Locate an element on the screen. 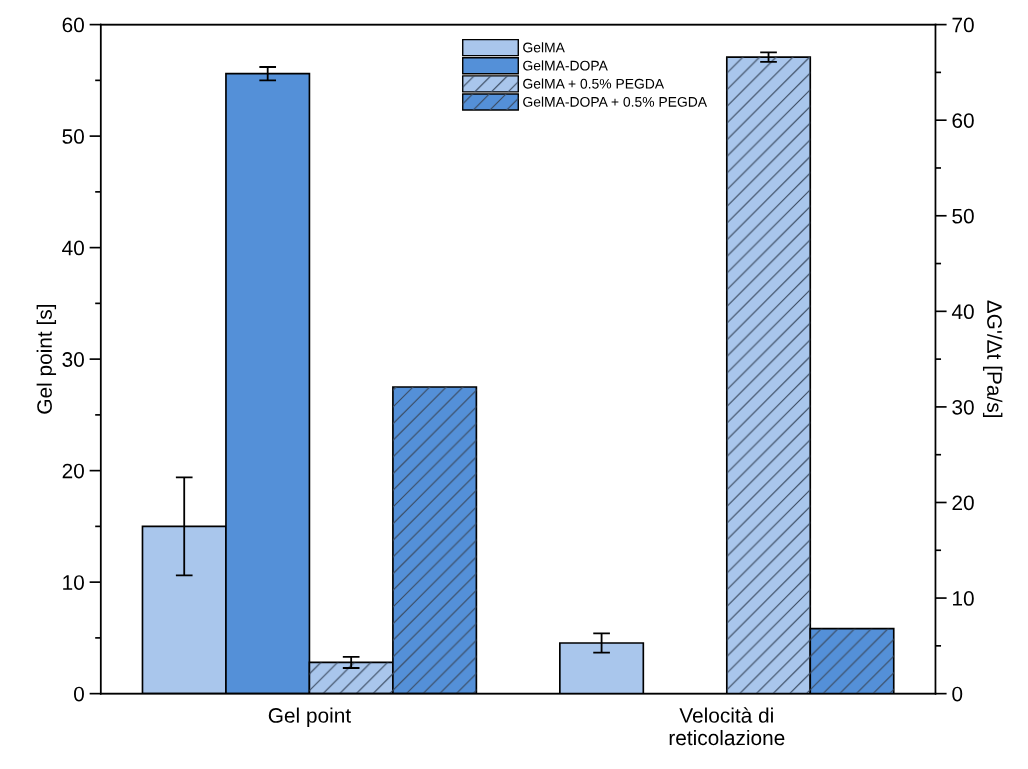 Image resolution: width=1028 pixels, height=769 pixels. y2-tick-label: 70 is located at coordinates (963, 25).